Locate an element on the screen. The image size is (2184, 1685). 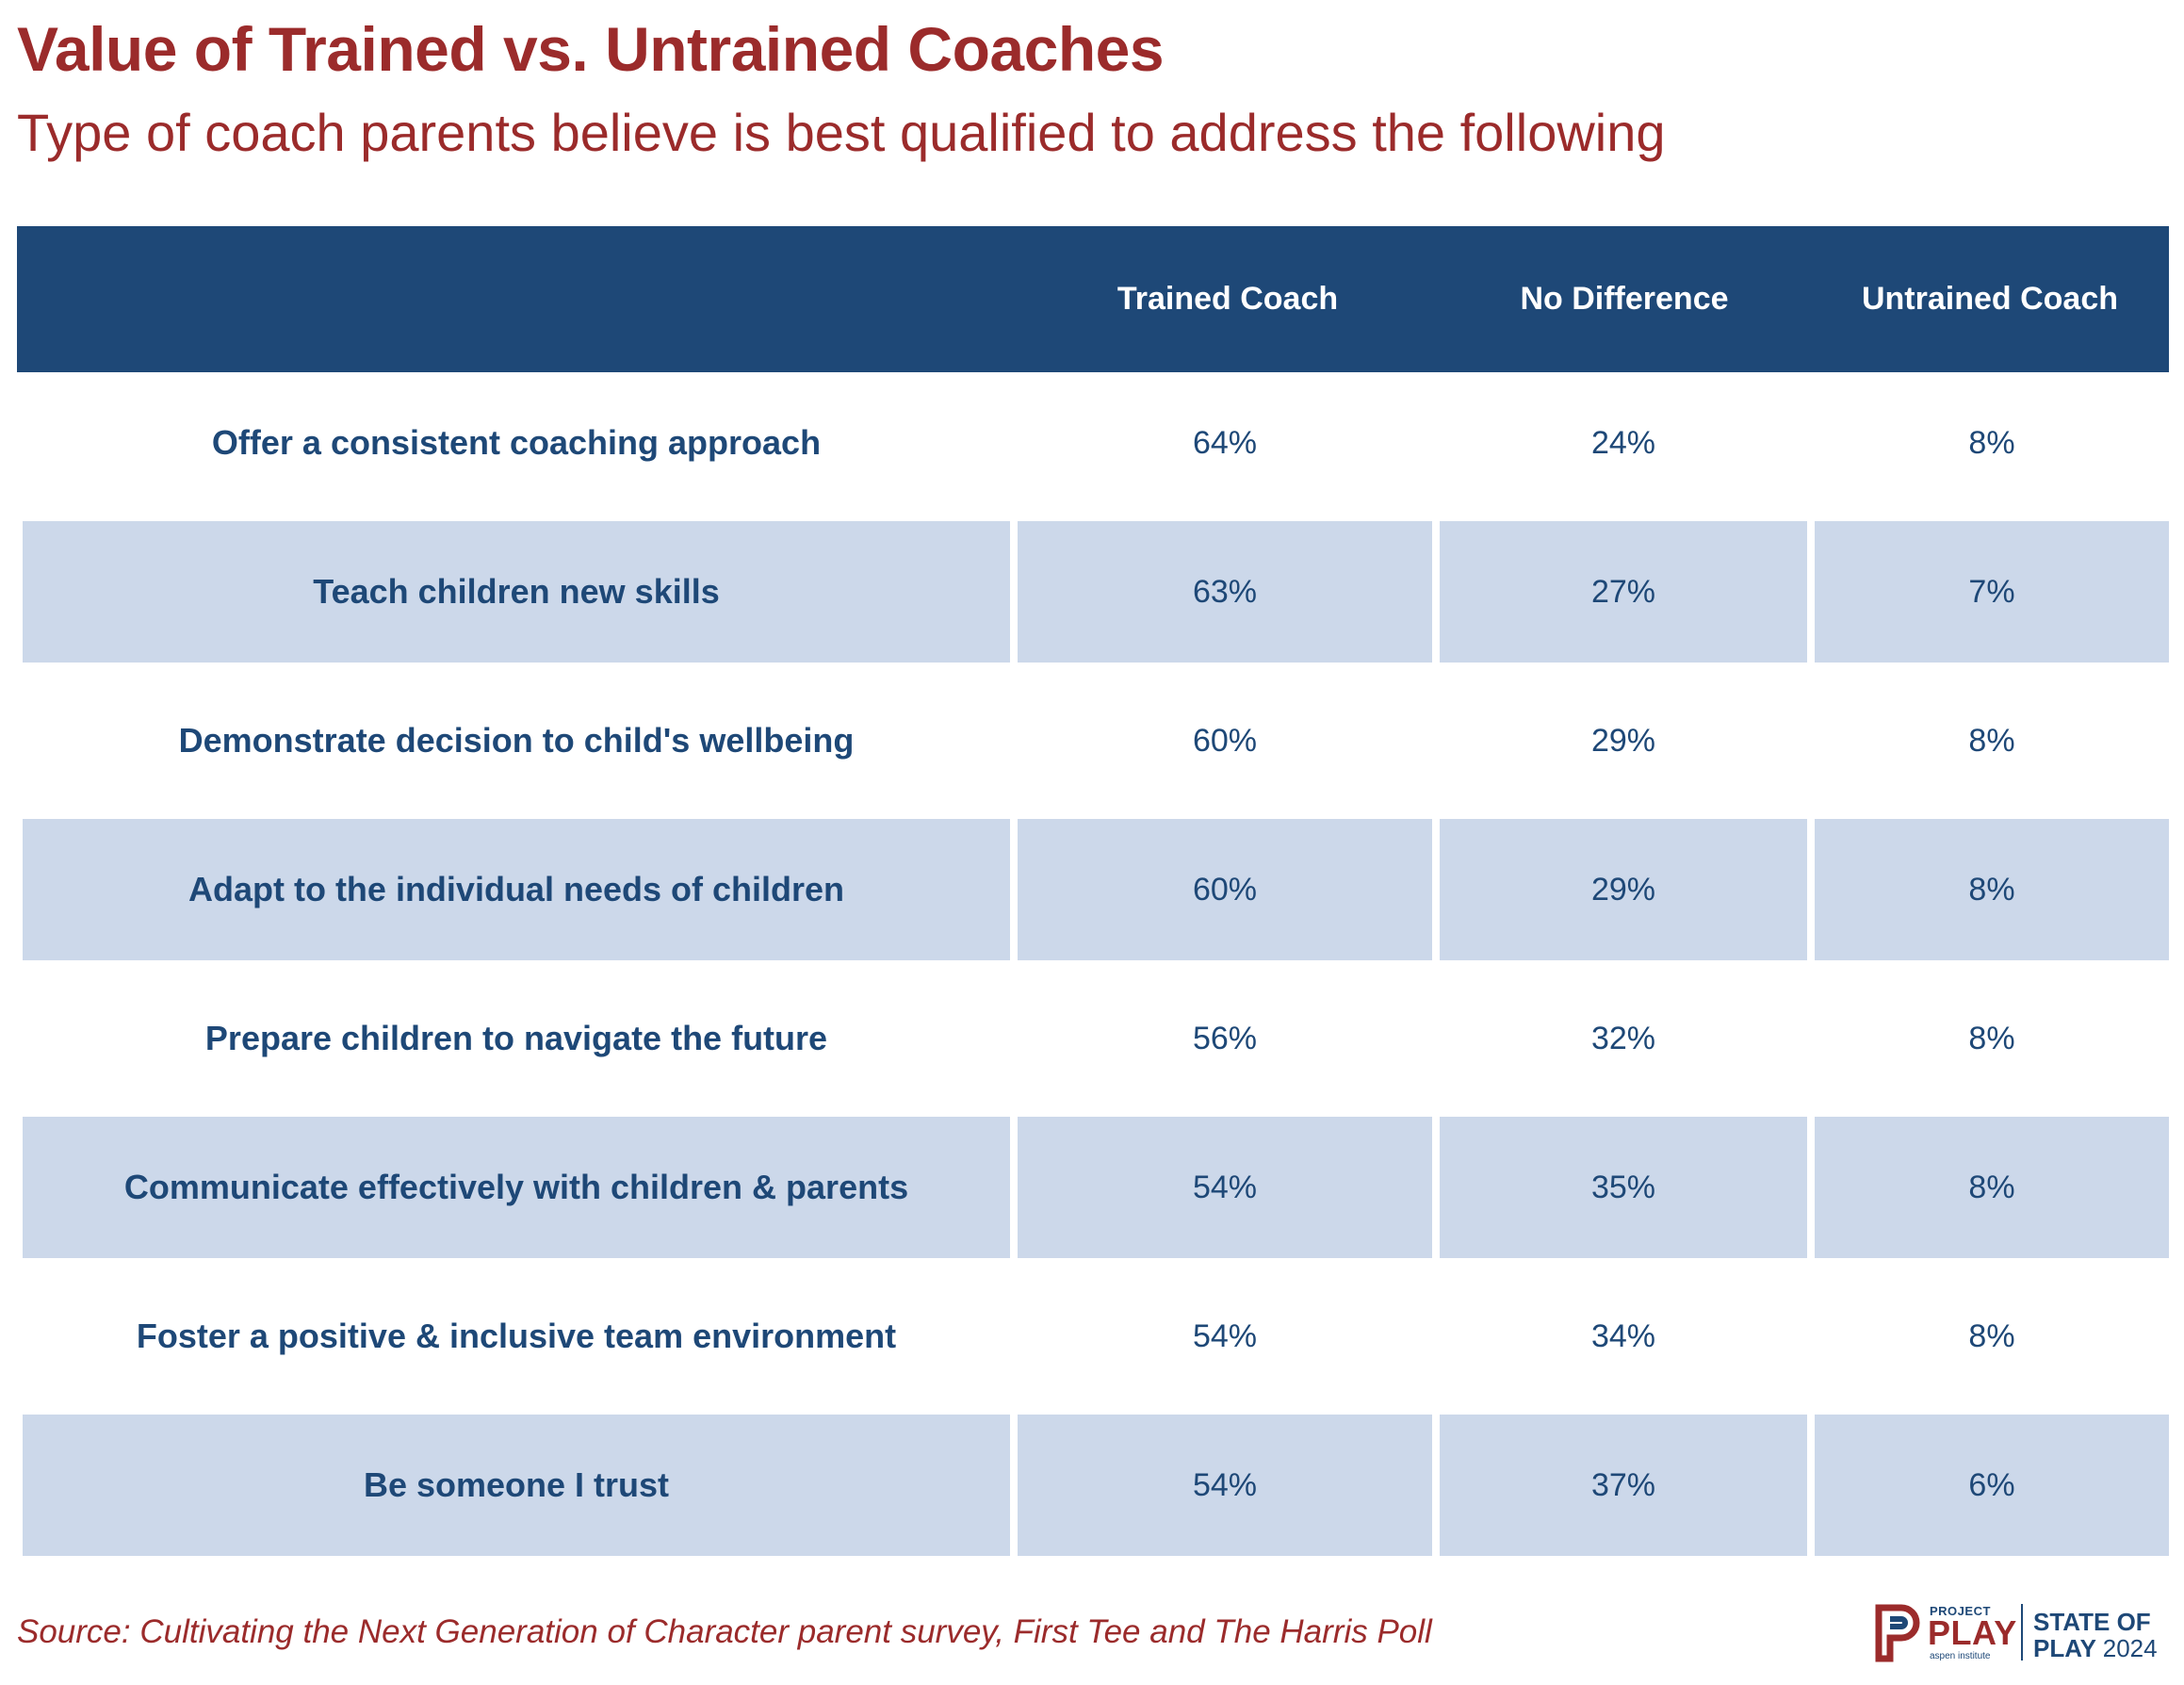
trained-coach-value: 63% is located at coordinates (1225, 592).